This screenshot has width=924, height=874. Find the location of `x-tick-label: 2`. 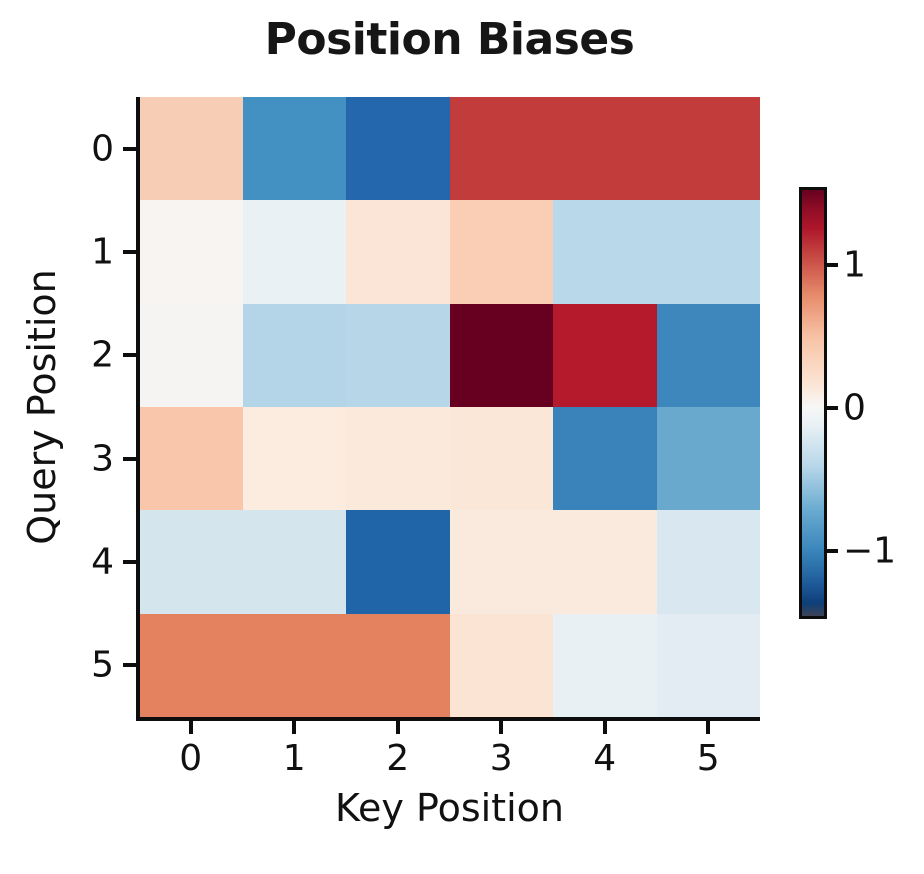

x-tick-label: 2 is located at coordinates (398, 758).